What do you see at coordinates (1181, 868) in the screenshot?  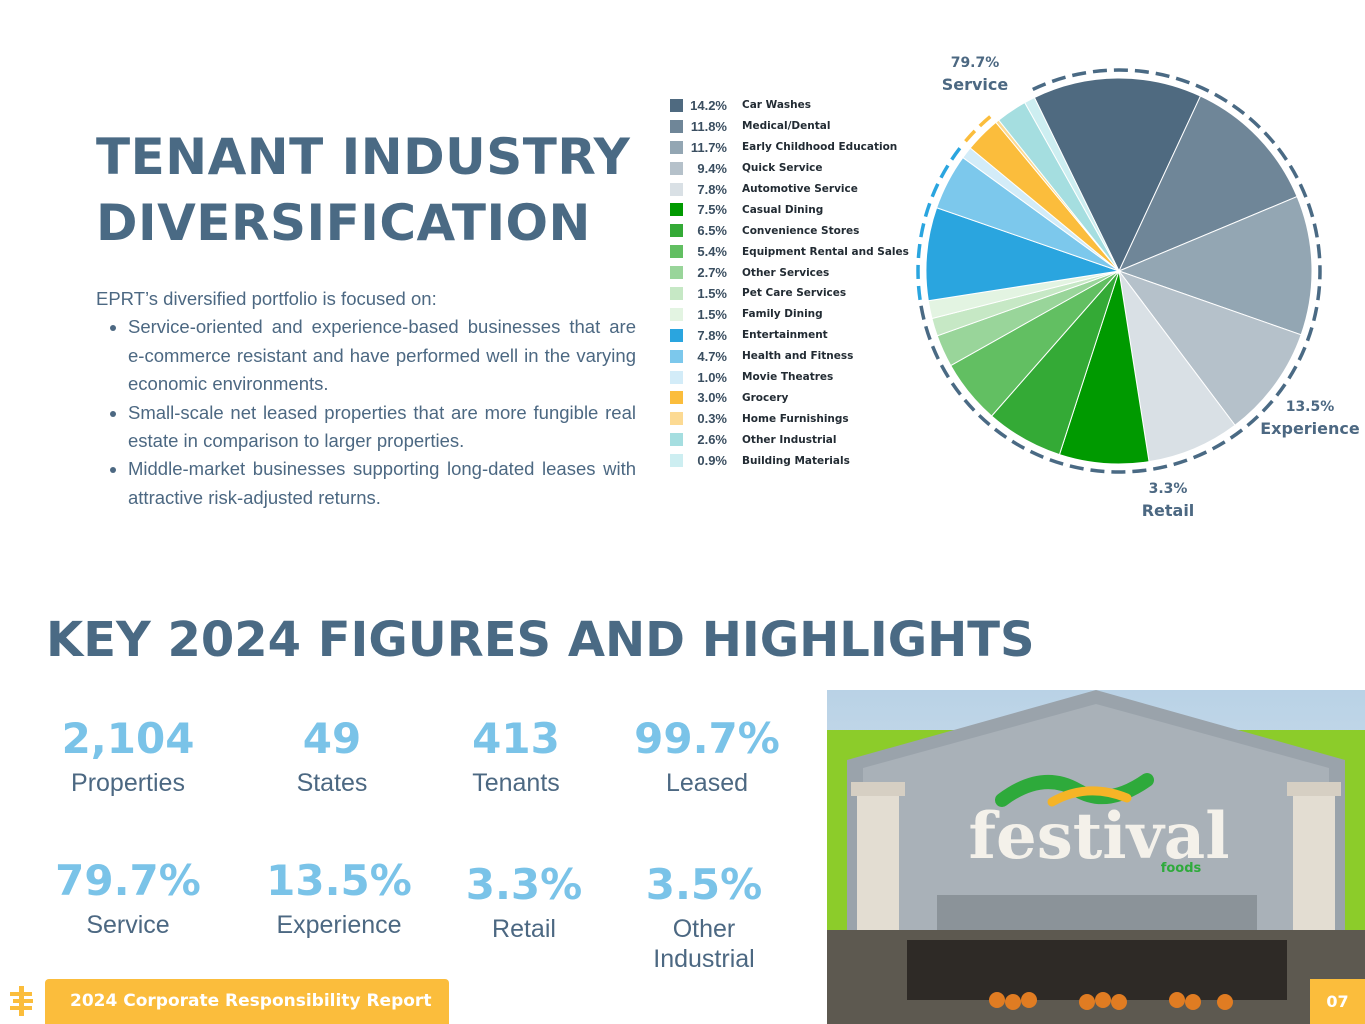 I see `storefront-sign-subtext: foods` at bounding box center [1181, 868].